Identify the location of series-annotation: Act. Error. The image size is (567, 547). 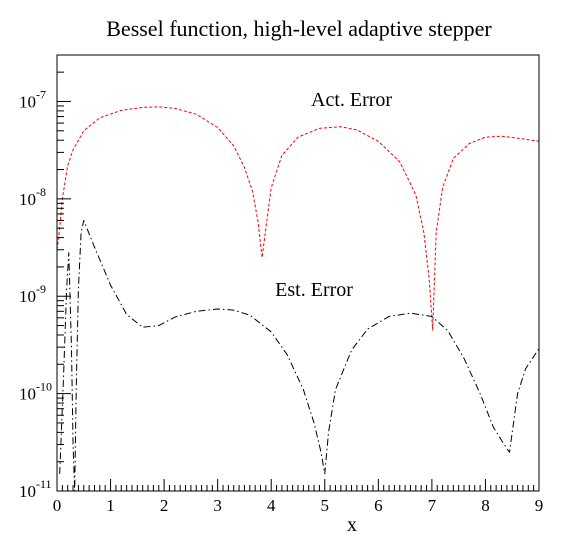
(351, 100).